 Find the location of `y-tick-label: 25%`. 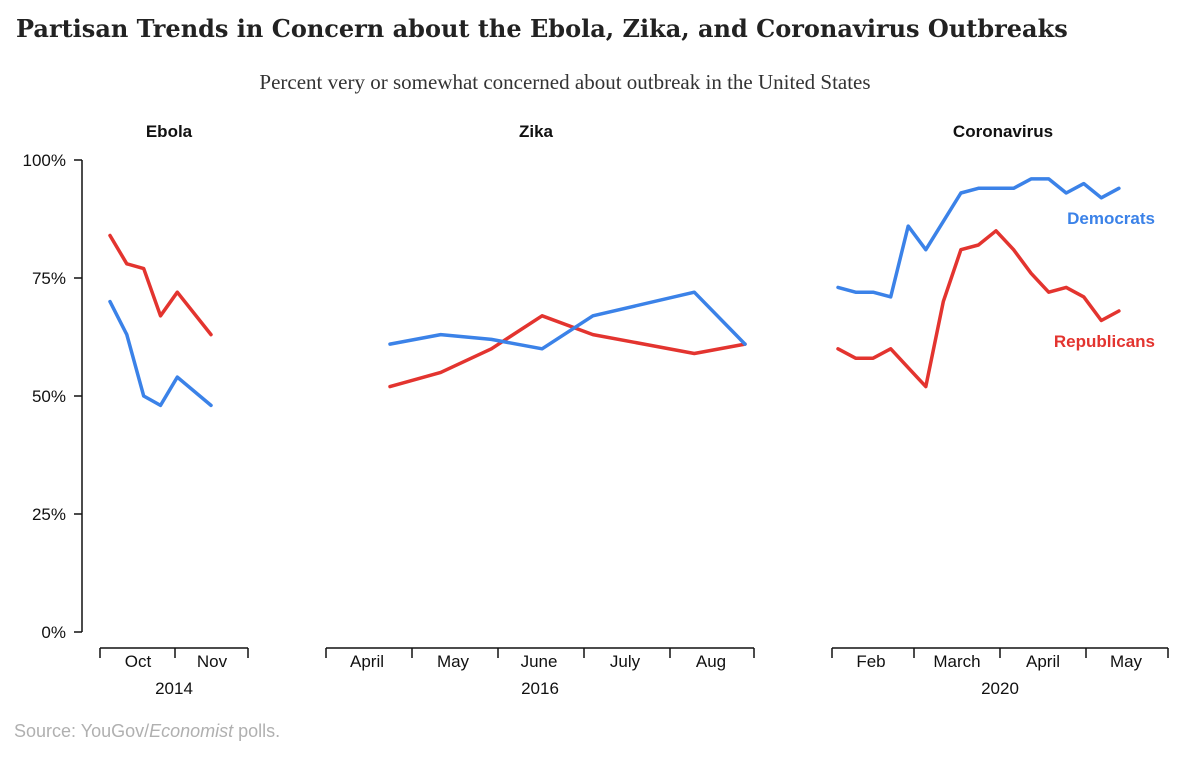

y-tick-label: 25% is located at coordinates (49, 514).